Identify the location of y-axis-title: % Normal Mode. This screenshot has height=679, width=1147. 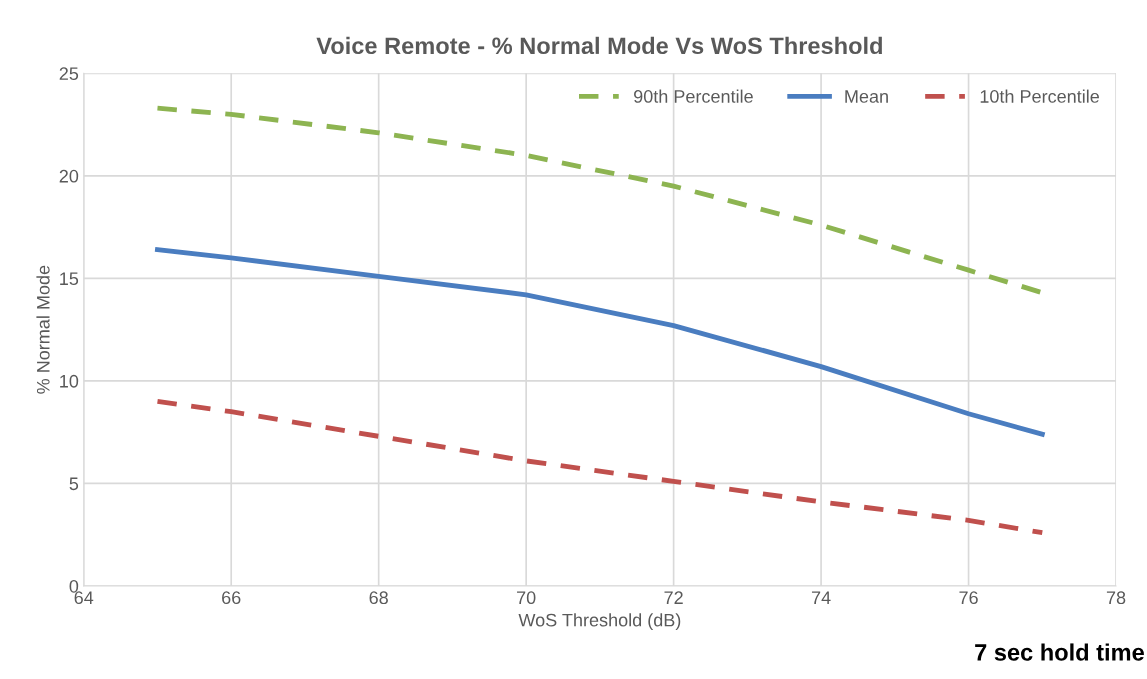
(43, 329).